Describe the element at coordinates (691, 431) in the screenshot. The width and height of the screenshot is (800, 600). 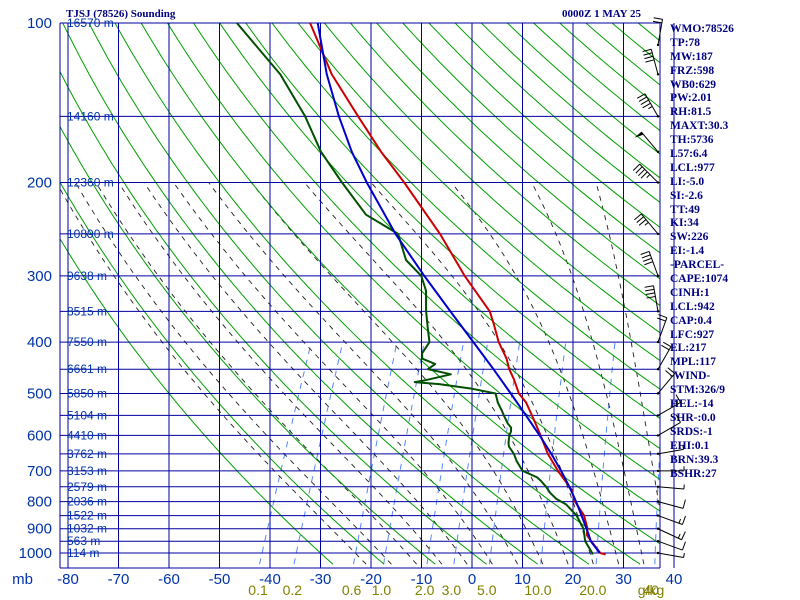
I see `index-item: SRDS:-1` at that location.